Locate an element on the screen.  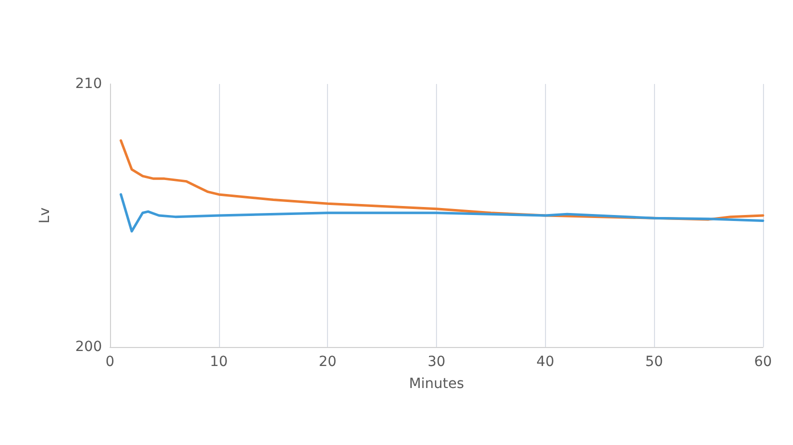
x-tick-label: 10 is located at coordinates (219, 362).